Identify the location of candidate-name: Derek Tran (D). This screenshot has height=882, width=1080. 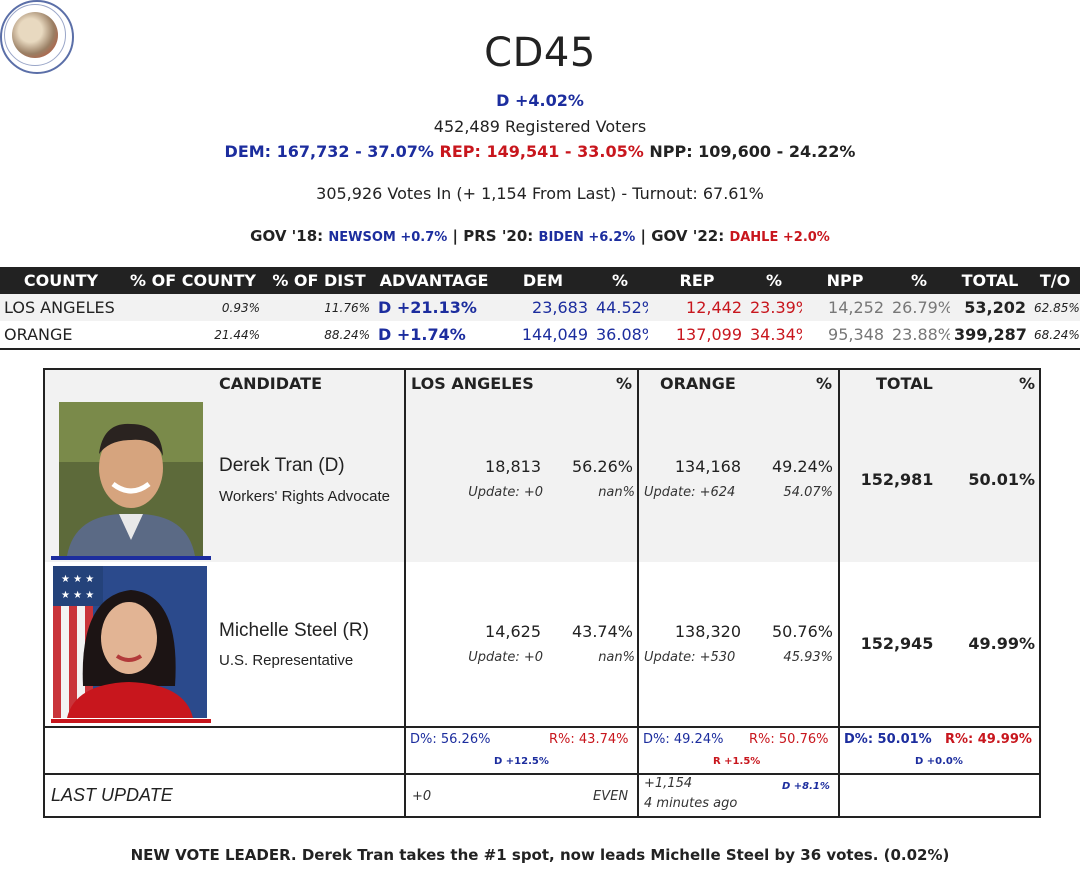
(282, 465).